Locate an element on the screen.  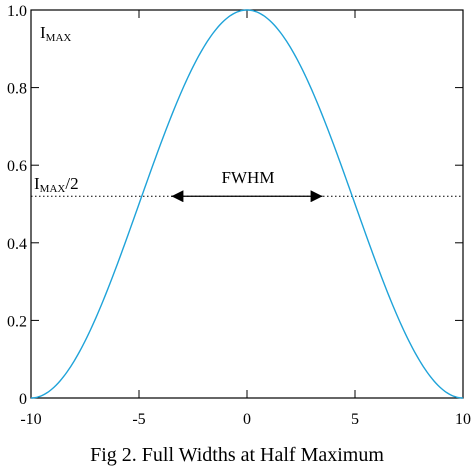
imax-label: IMAX is located at coordinates (55, 33).